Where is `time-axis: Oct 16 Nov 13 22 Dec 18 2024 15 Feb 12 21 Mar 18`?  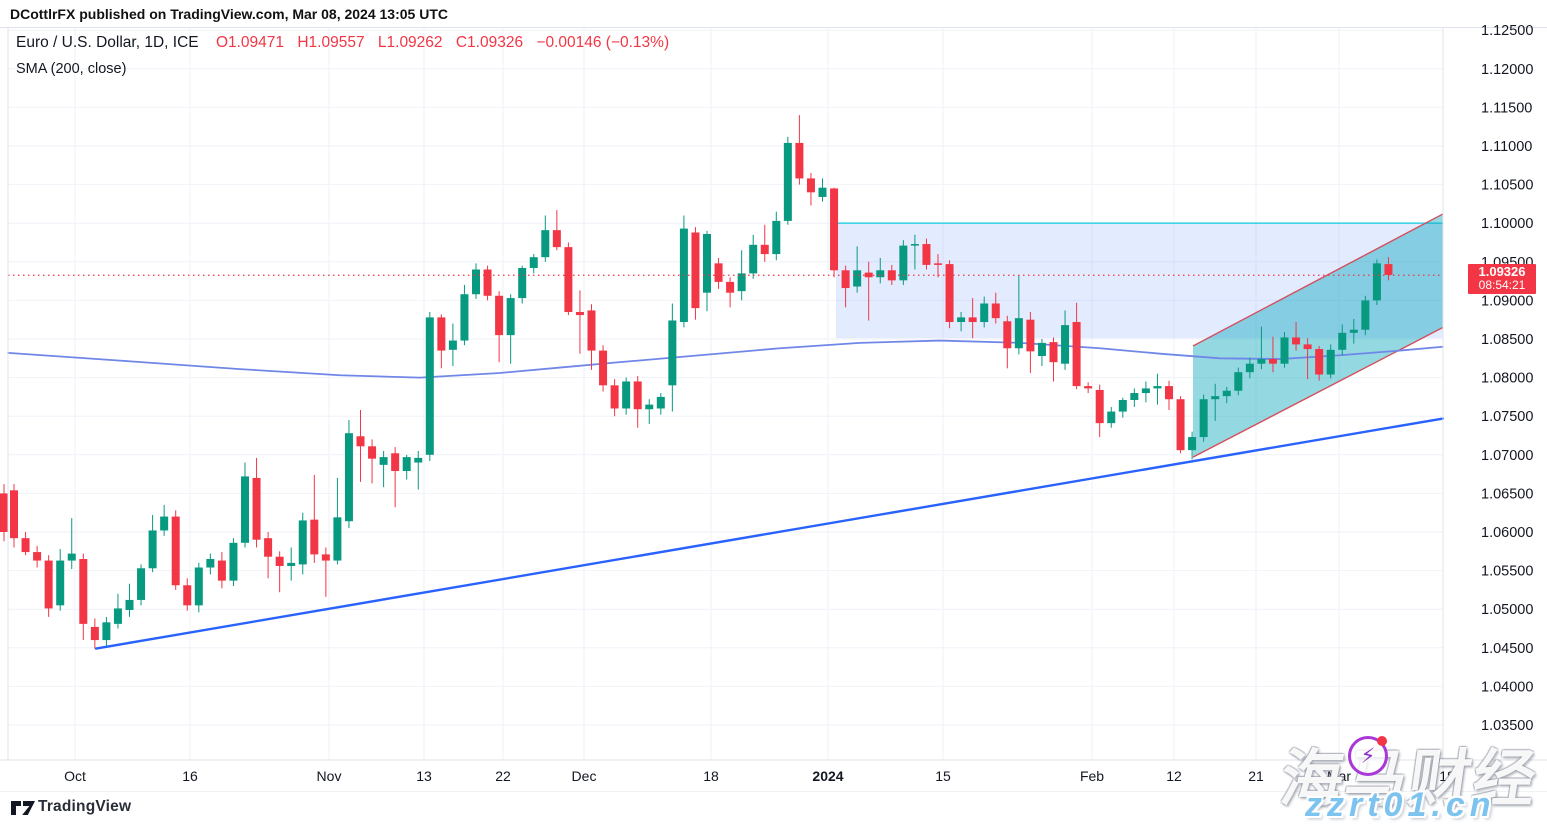
time-axis: Oct 16 Nov 13 22 Dec 18 2024 15 Feb 12 21 Mar 18 is located at coordinates (759, 776).